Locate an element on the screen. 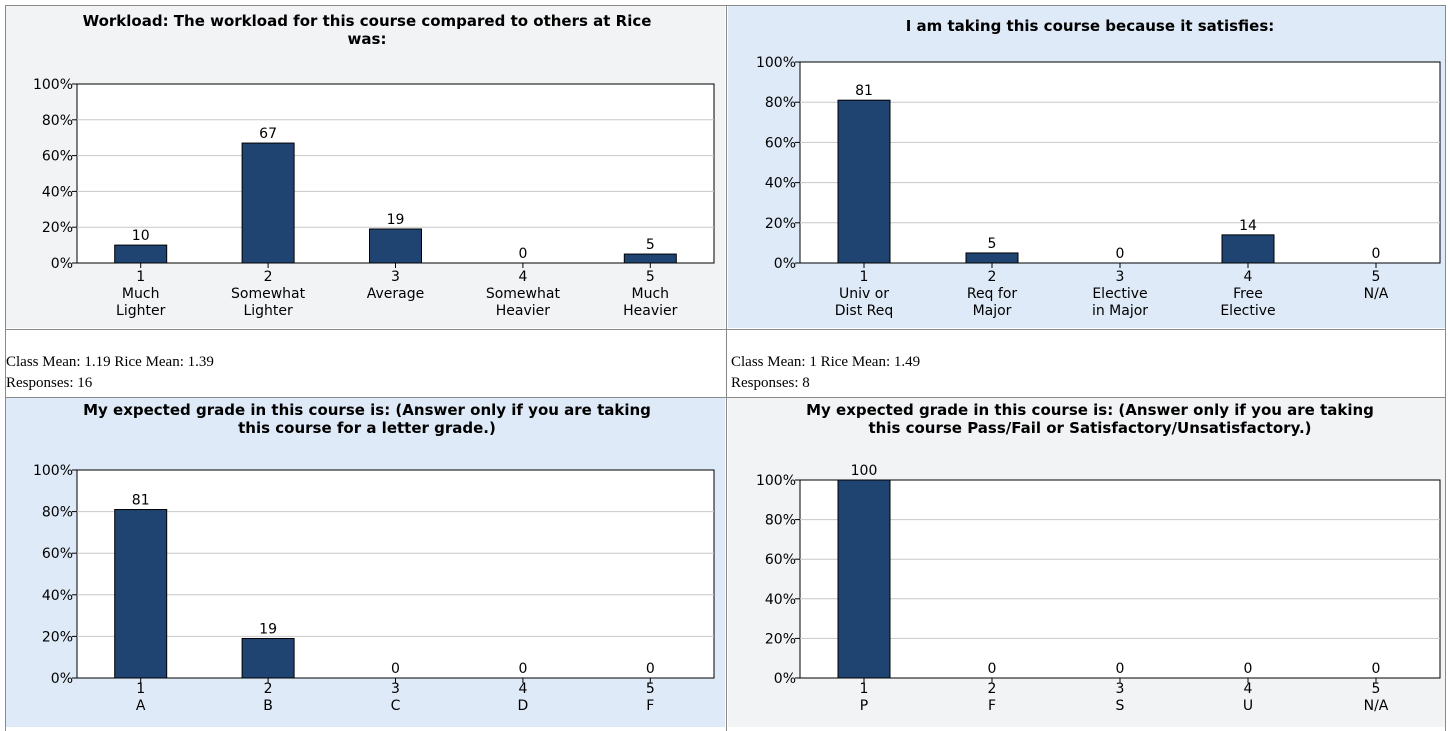 The width and height of the screenshot is (1452, 731). chart-title: was: is located at coordinates (367, 39).